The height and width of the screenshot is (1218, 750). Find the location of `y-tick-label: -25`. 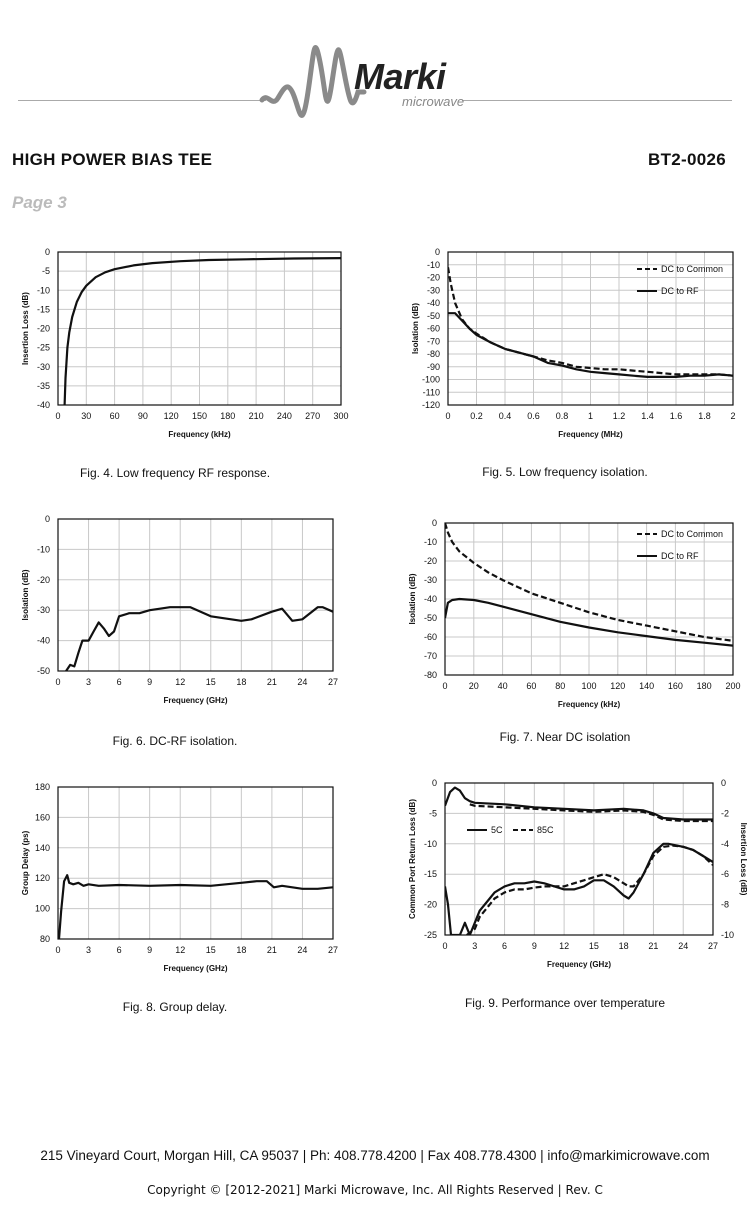

y-tick-label: -25 is located at coordinates (430, 935).